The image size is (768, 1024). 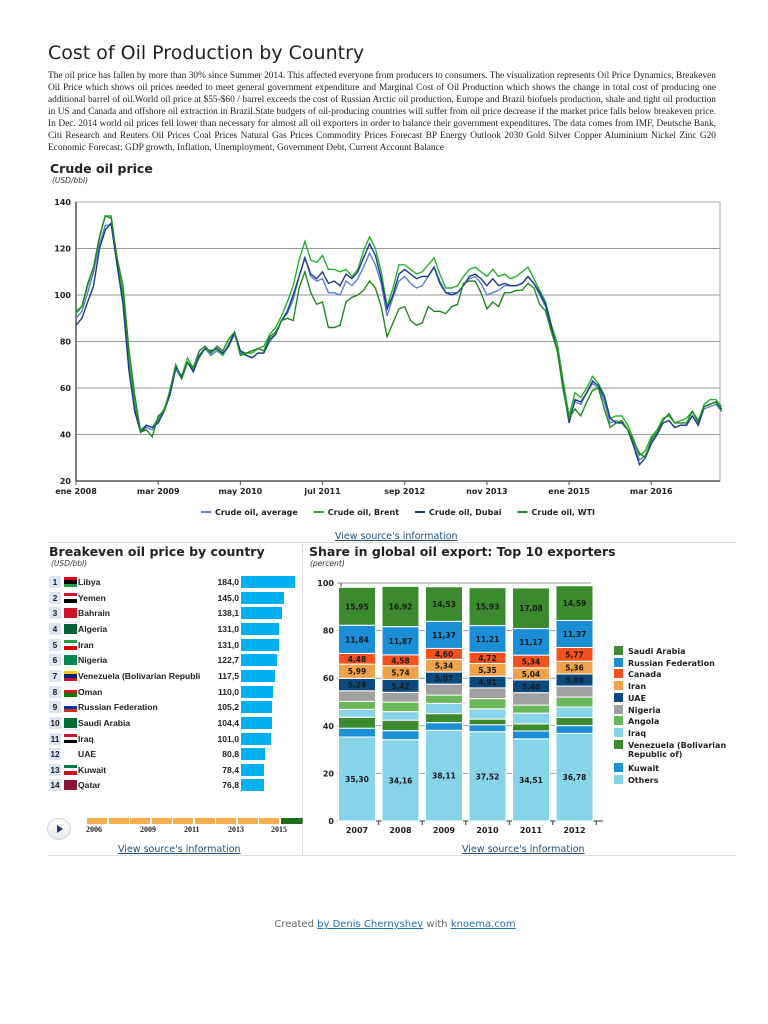 What do you see at coordinates (55, 613) in the screenshot?
I see `rank: 3` at bounding box center [55, 613].